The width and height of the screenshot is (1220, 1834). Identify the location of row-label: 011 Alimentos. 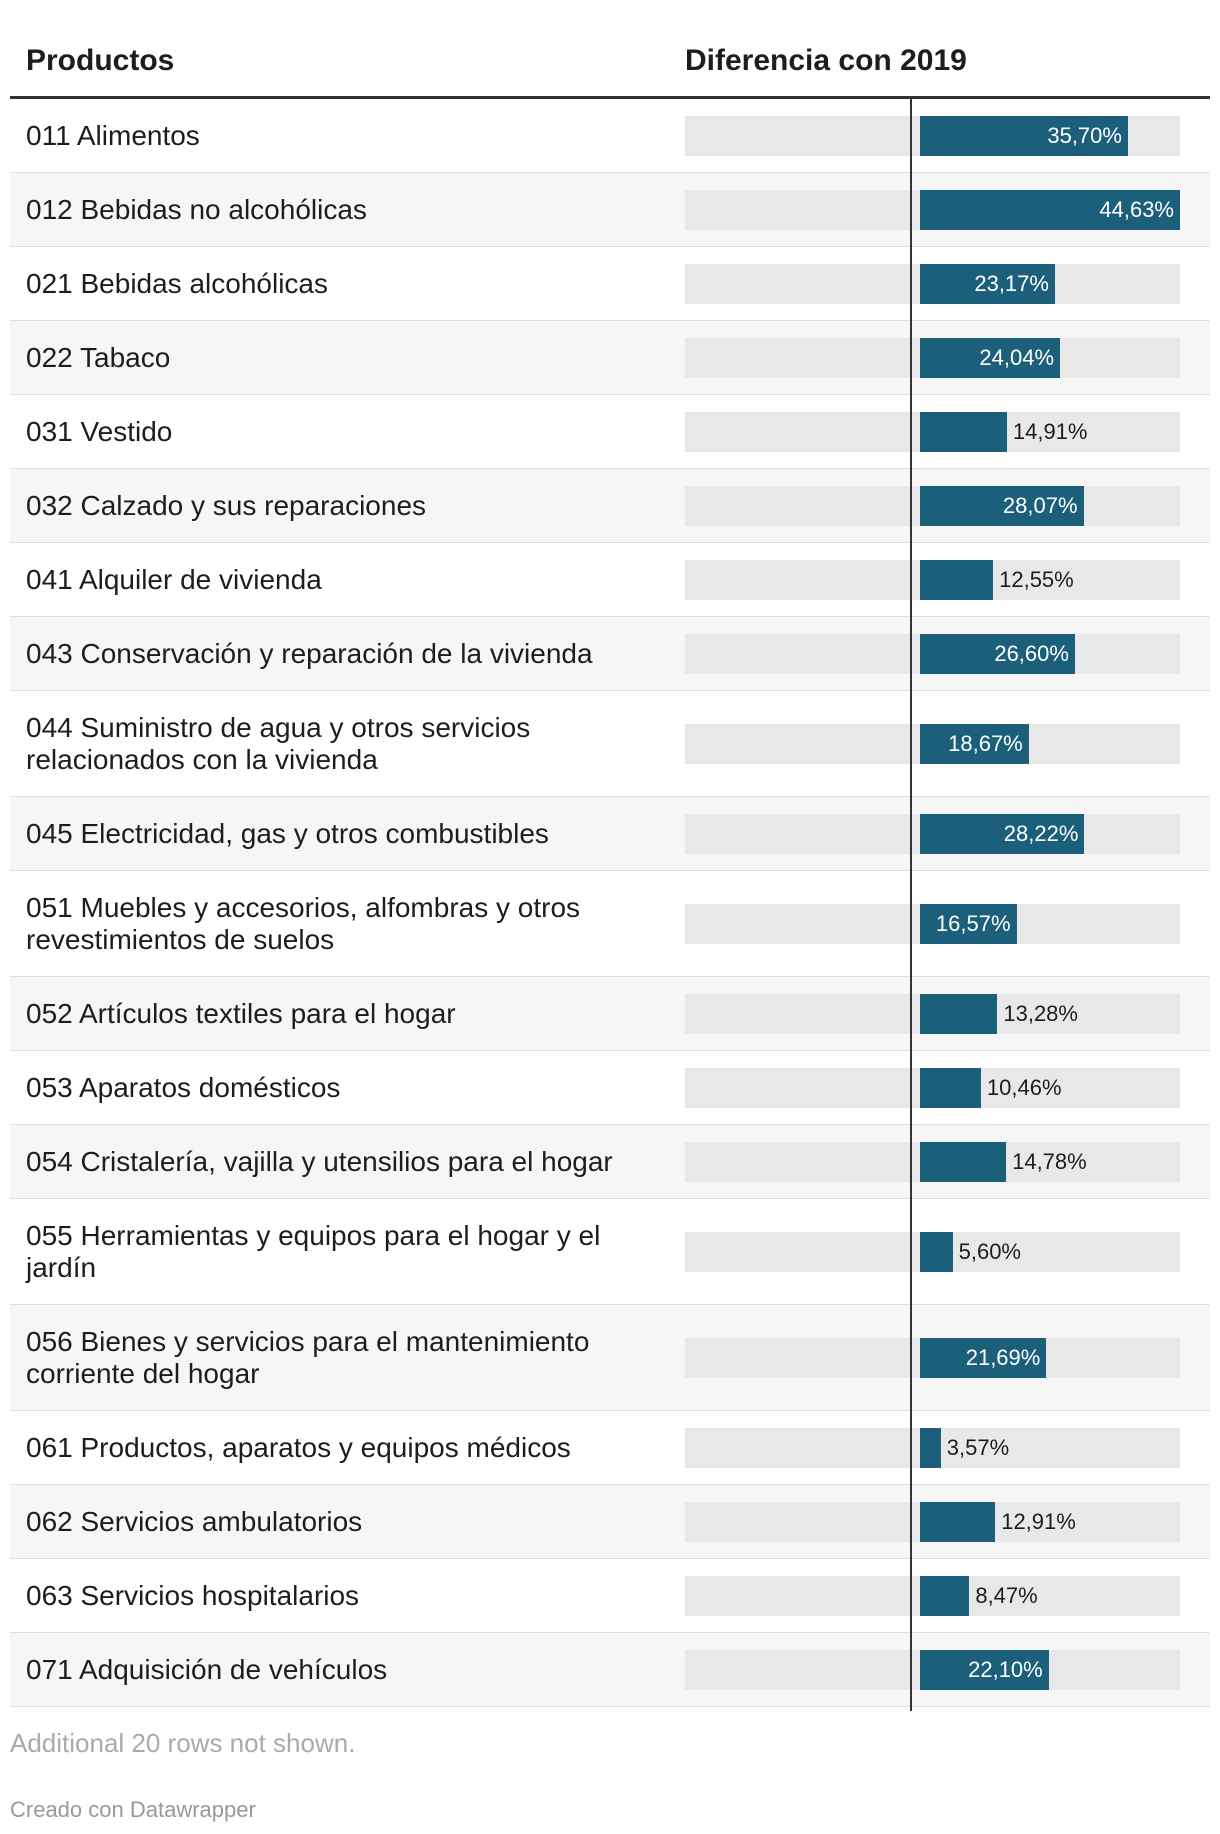
(113, 135).